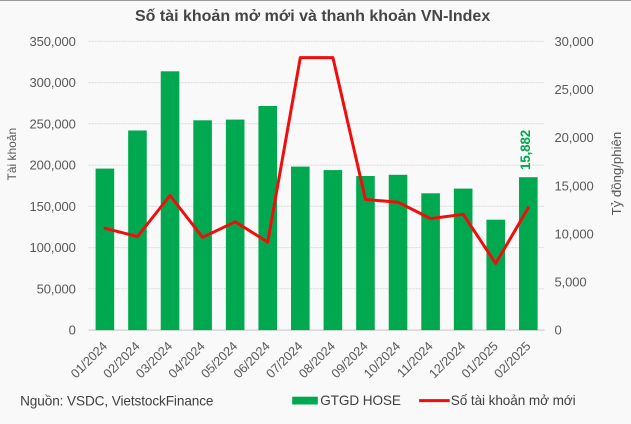 The image size is (631, 424). I want to click on svg-text: 50,000, so click(56, 288).